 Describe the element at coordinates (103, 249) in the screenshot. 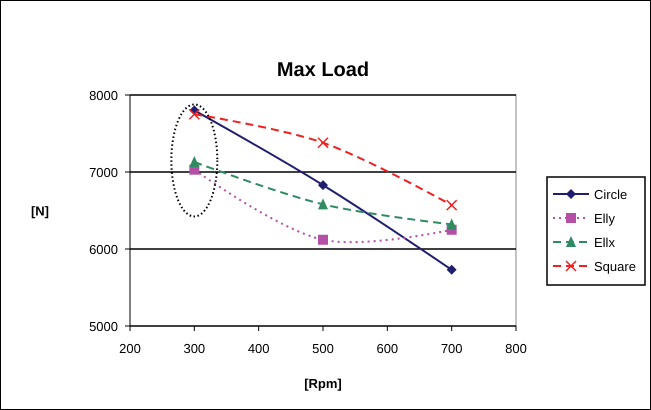

I see `y-tick-label: 6000` at that location.